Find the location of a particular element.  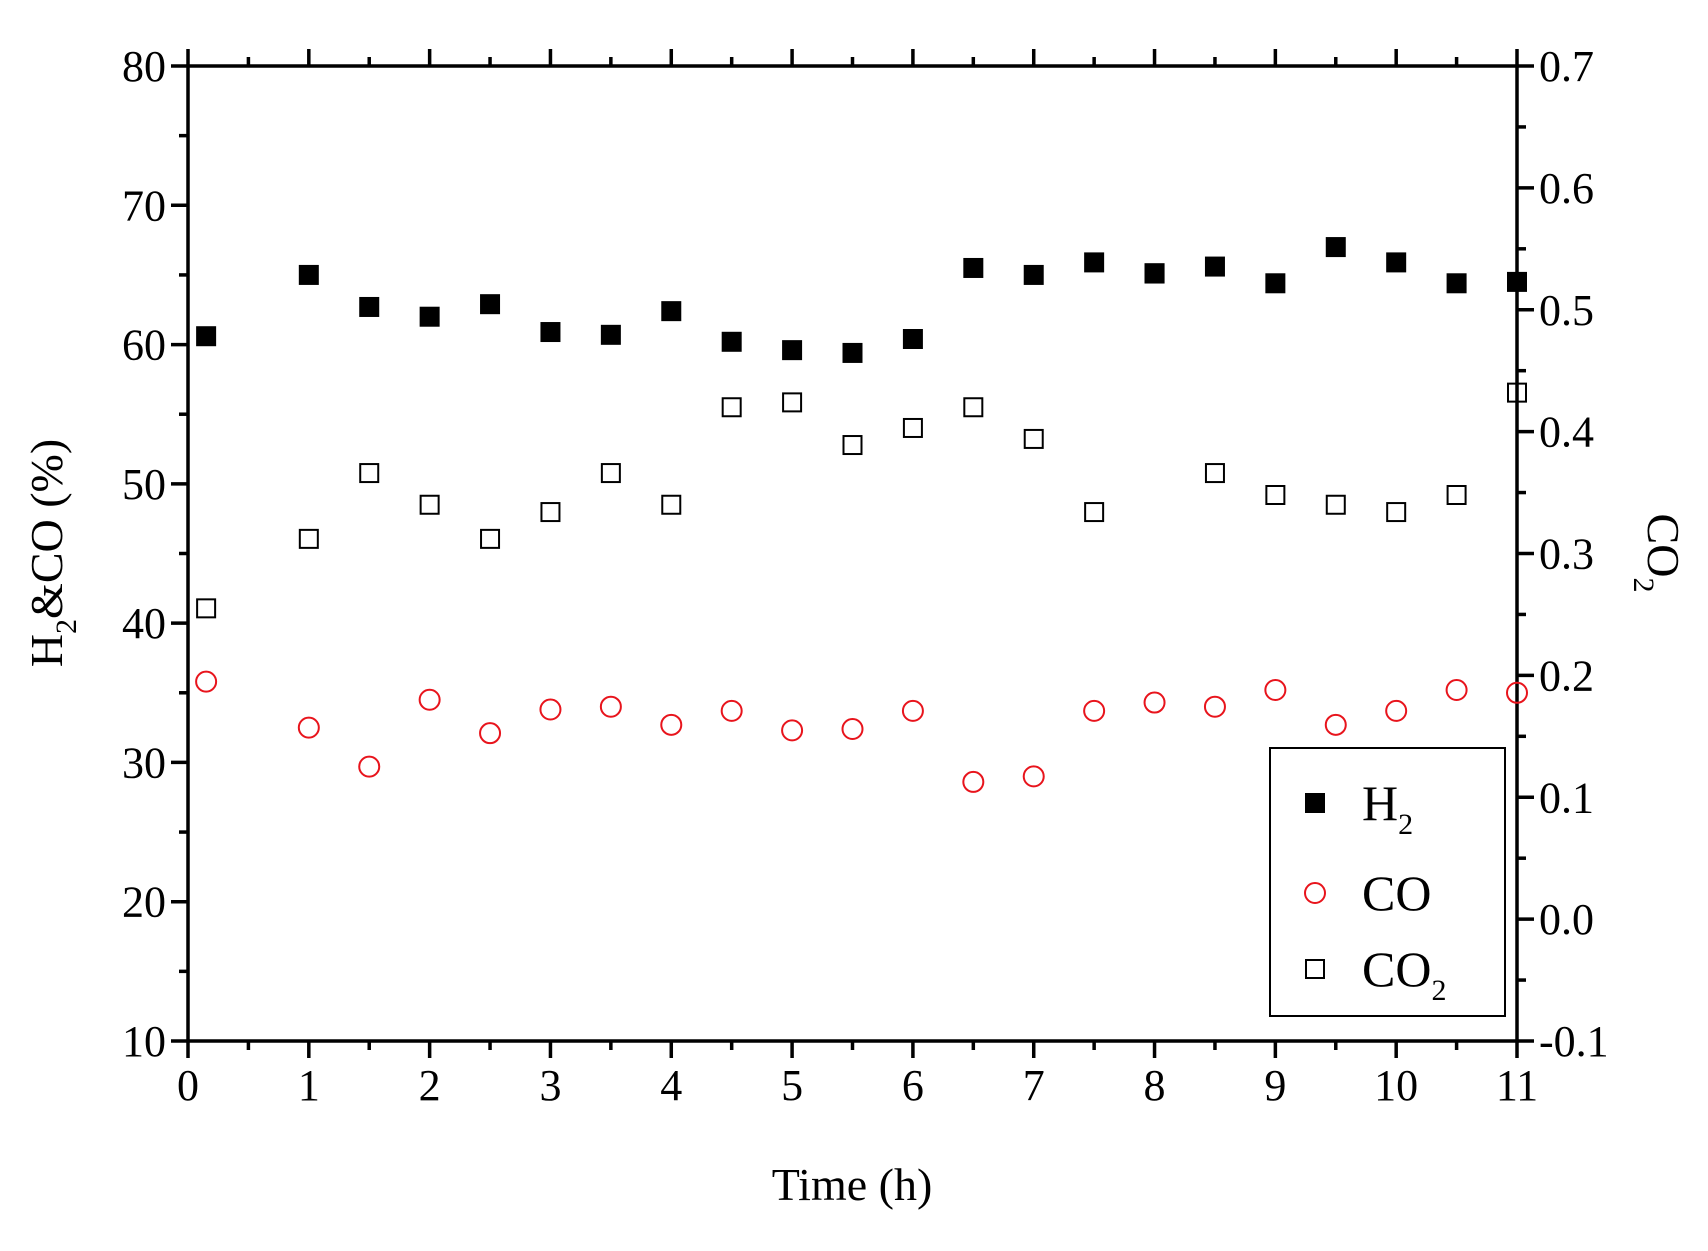

legend-label-h2: H2 is located at coordinates (1387, 808).